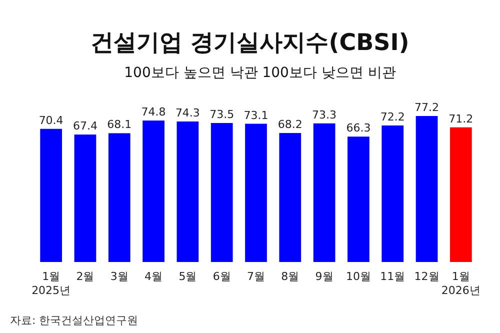 This screenshot has width=500, height=333. Describe the element at coordinates (51, 283) in the screenshot. I see `x-tick-label: 1월 2025년` at that location.